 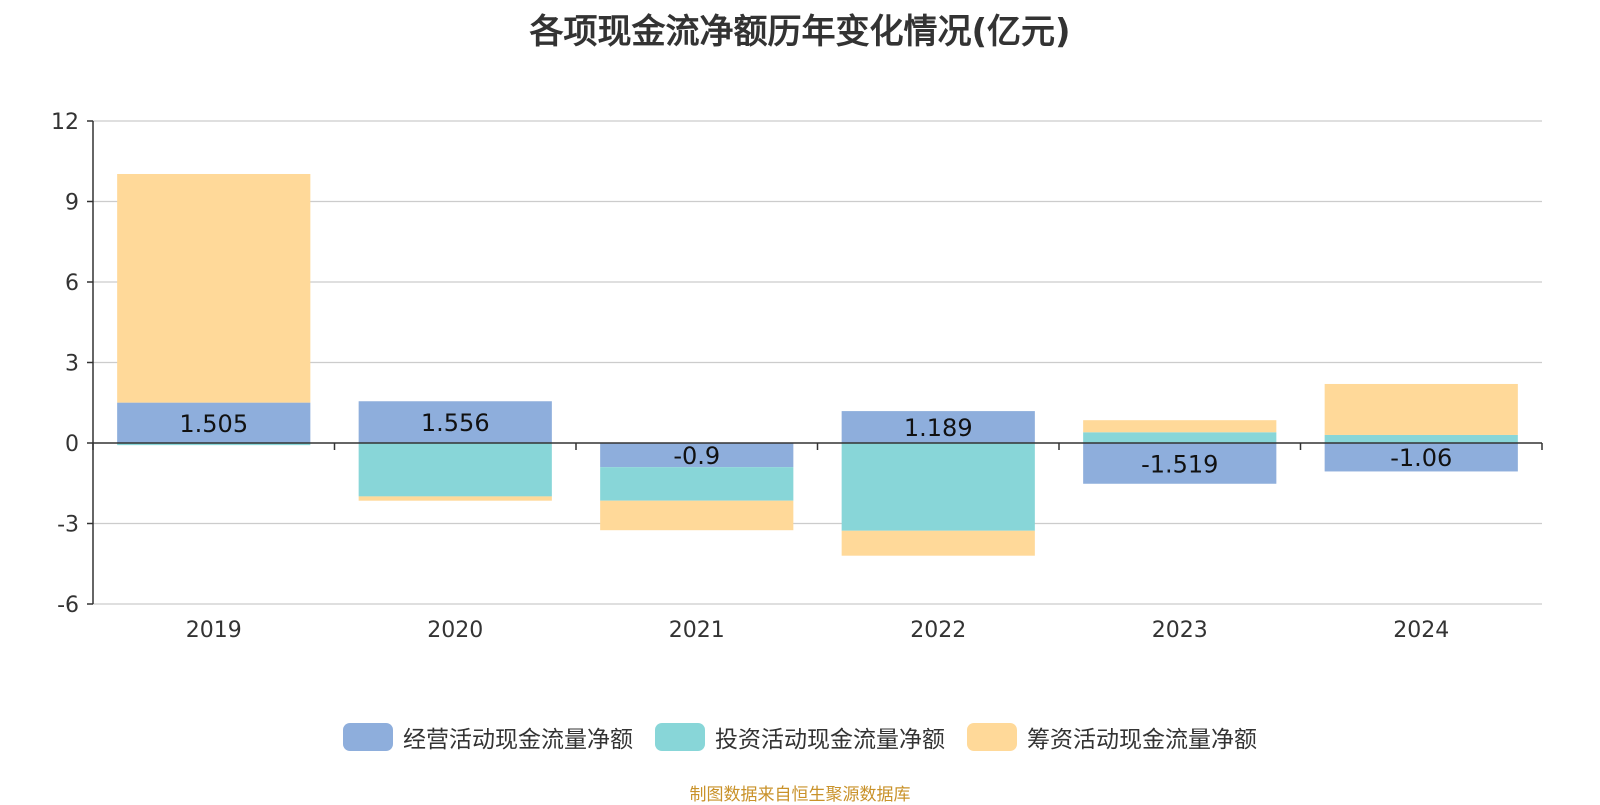 I want to click on bar-investing-2021, so click(x=697, y=484).